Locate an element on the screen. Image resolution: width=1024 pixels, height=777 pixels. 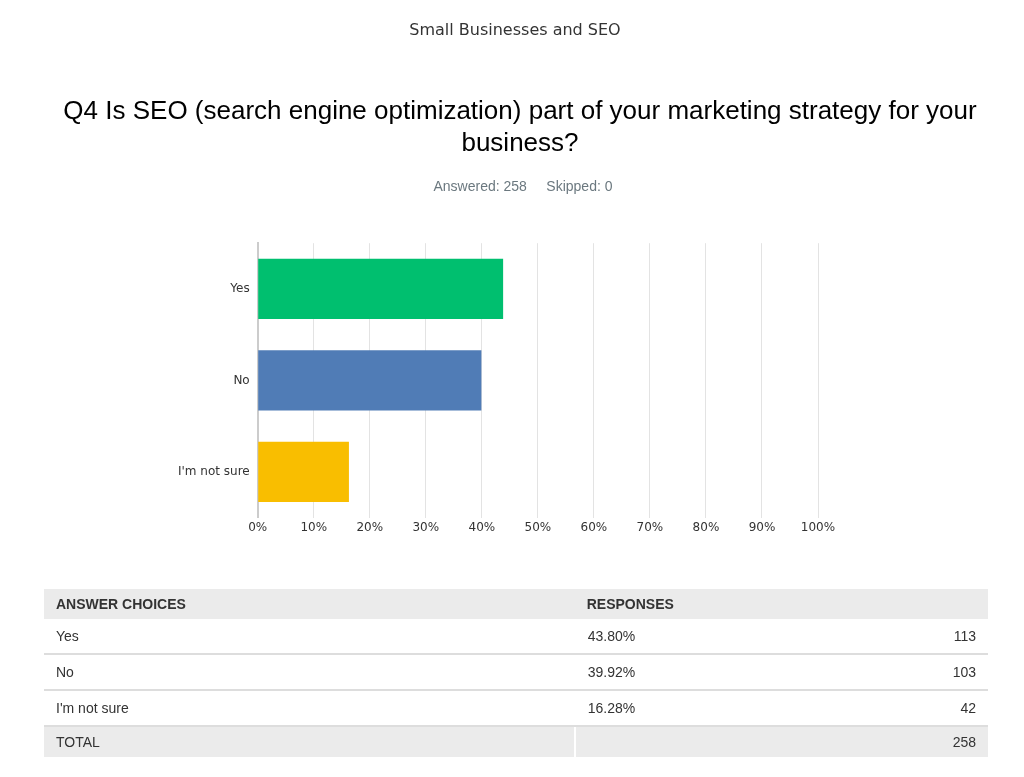
category-label: I'm not sure is located at coordinates (92, 708).